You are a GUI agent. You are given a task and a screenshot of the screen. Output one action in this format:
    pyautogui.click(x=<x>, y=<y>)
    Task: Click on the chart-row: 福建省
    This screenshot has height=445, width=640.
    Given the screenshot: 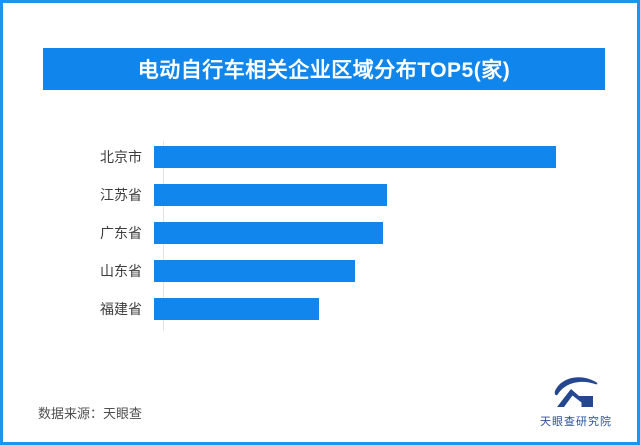 What is the action you would take?
    pyautogui.click(x=320, y=309)
    